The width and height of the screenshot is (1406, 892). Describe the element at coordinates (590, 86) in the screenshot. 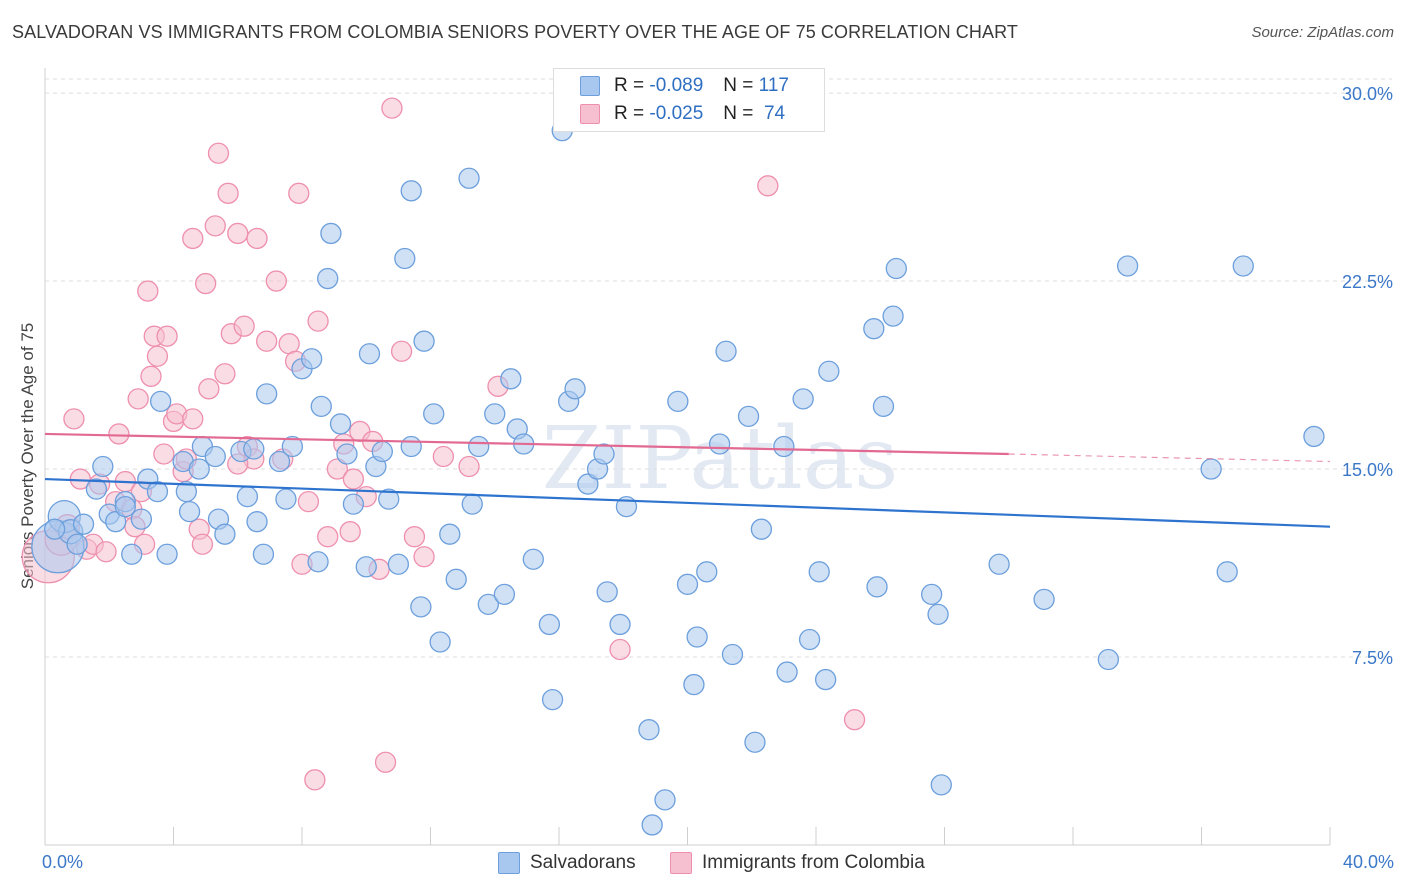

I see `legend-swatch-blue` at that location.